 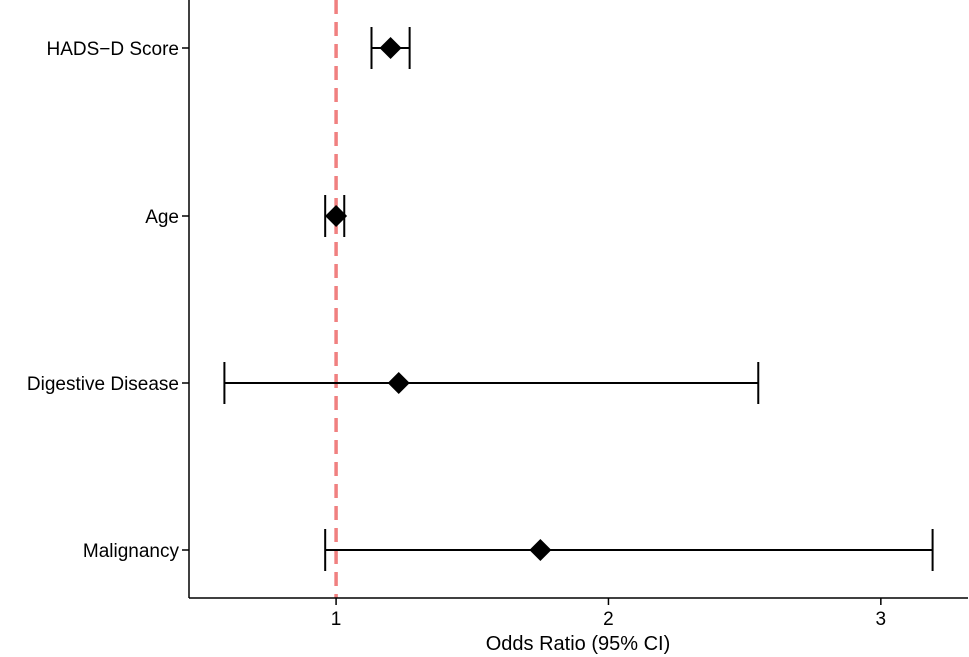 What do you see at coordinates (608, 619) in the screenshot?
I see `x-tick-label-2: 2` at bounding box center [608, 619].